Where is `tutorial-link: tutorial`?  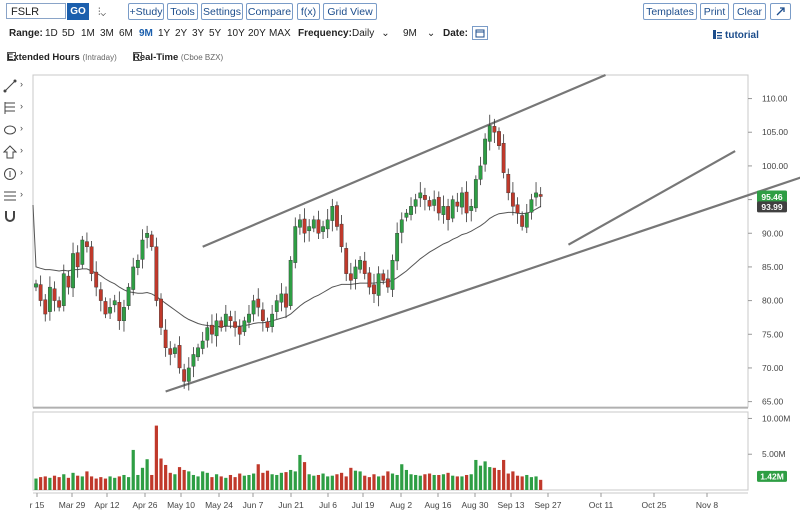
tutorial-link: tutorial is located at coordinates (736, 35).